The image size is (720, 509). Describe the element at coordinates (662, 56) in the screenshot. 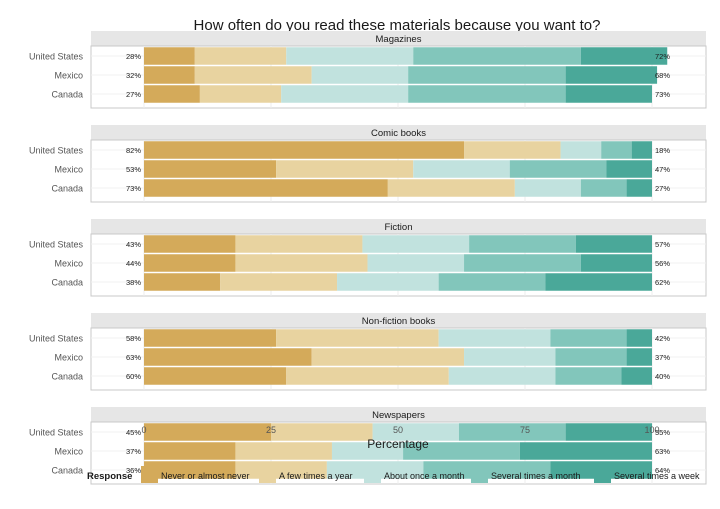

I see `right-percent-label: 72%` at that location.